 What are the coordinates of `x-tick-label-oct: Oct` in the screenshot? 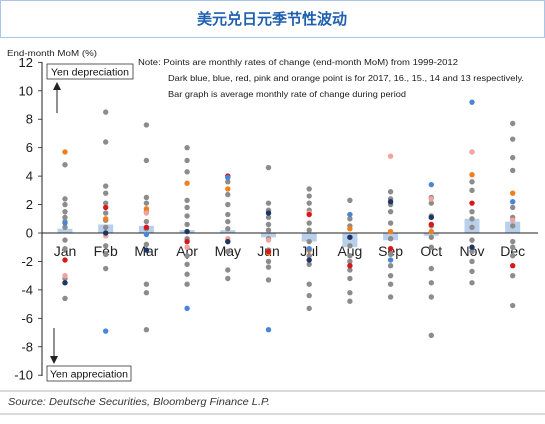 It's located at (431, 251).